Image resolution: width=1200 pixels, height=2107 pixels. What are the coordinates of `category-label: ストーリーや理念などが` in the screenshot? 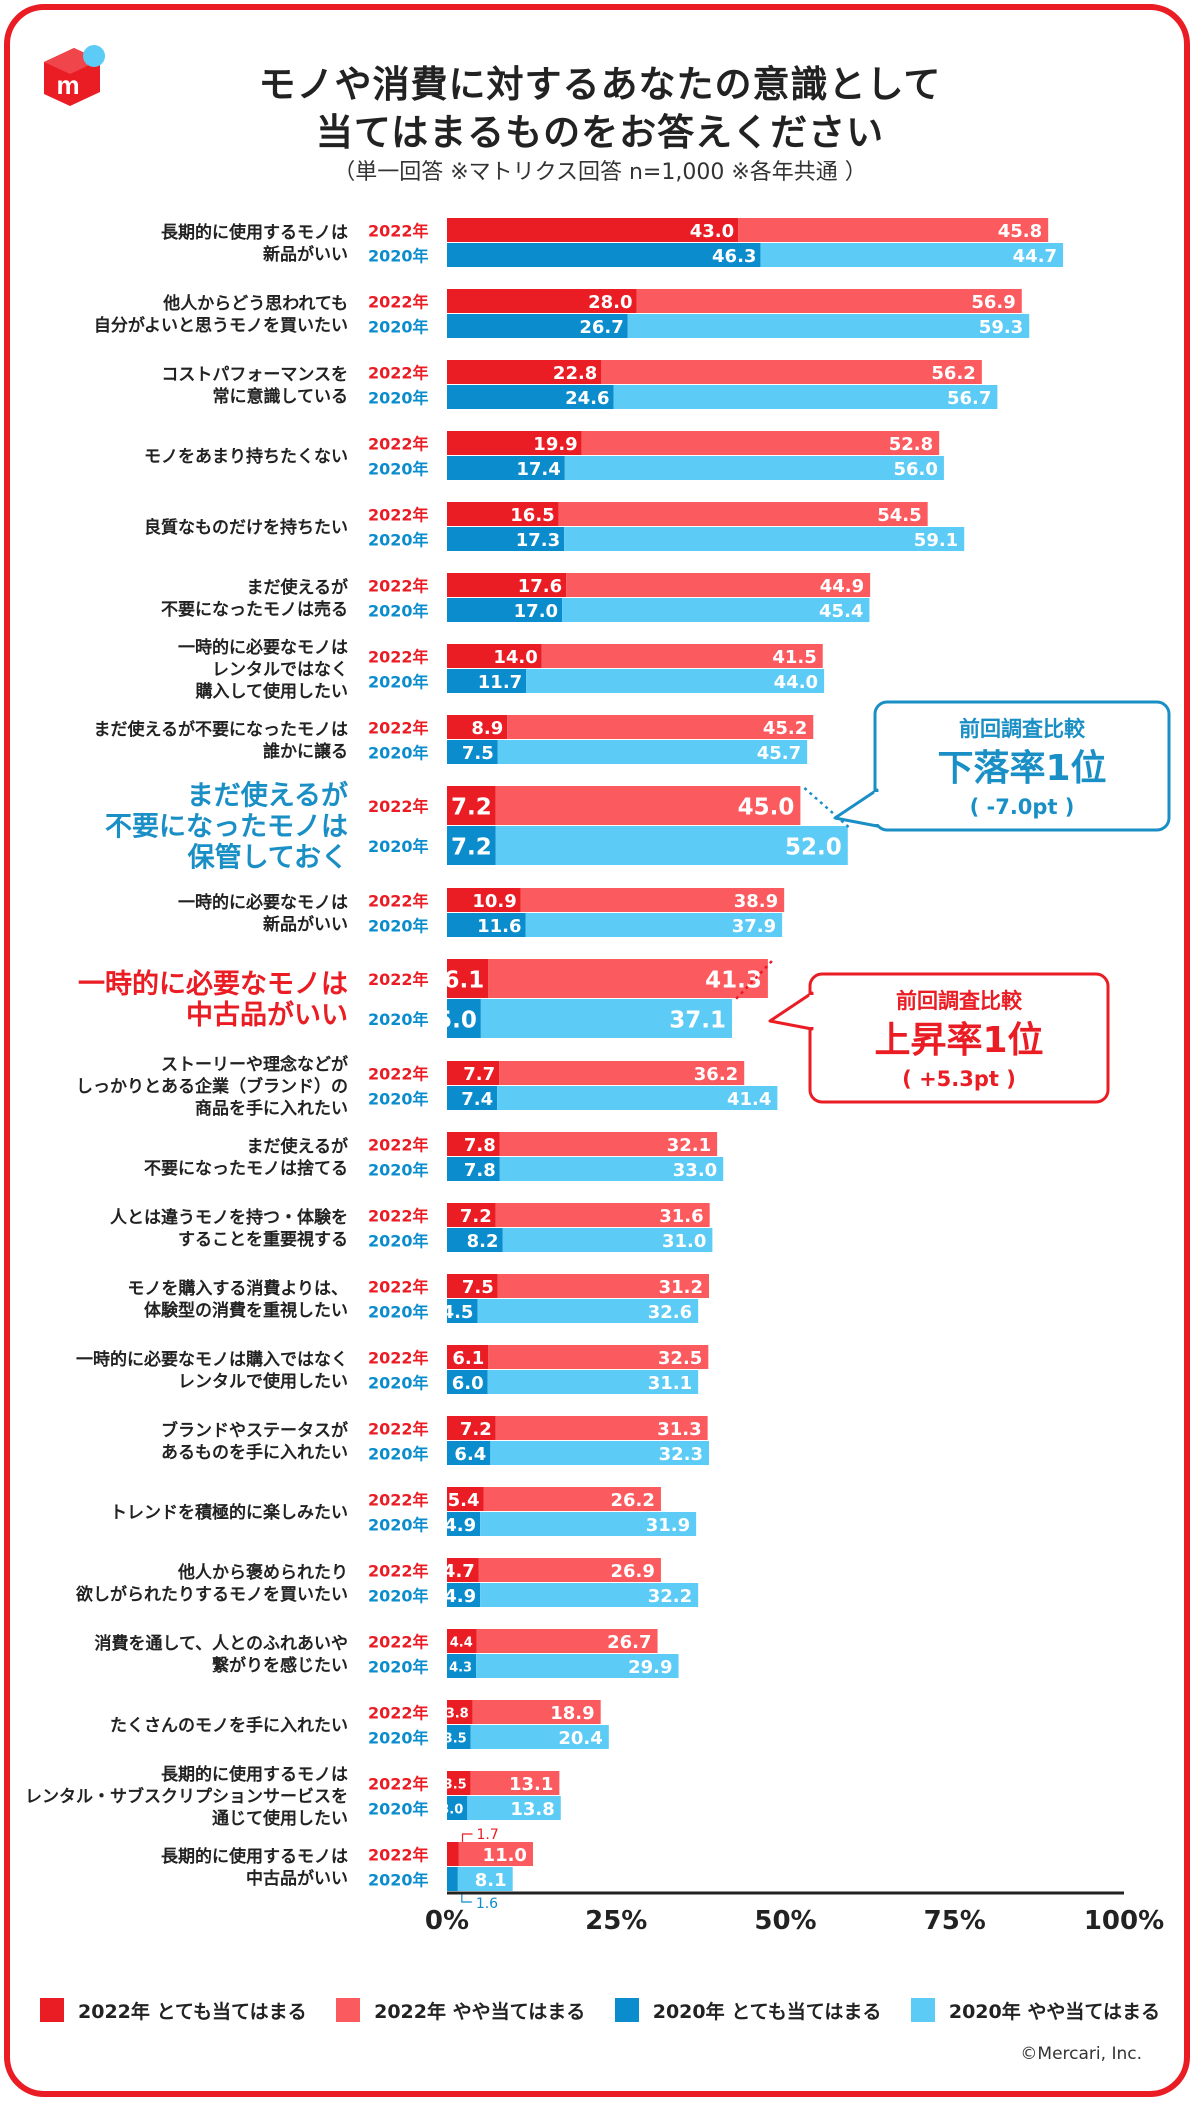 It's located at (254, 1064).